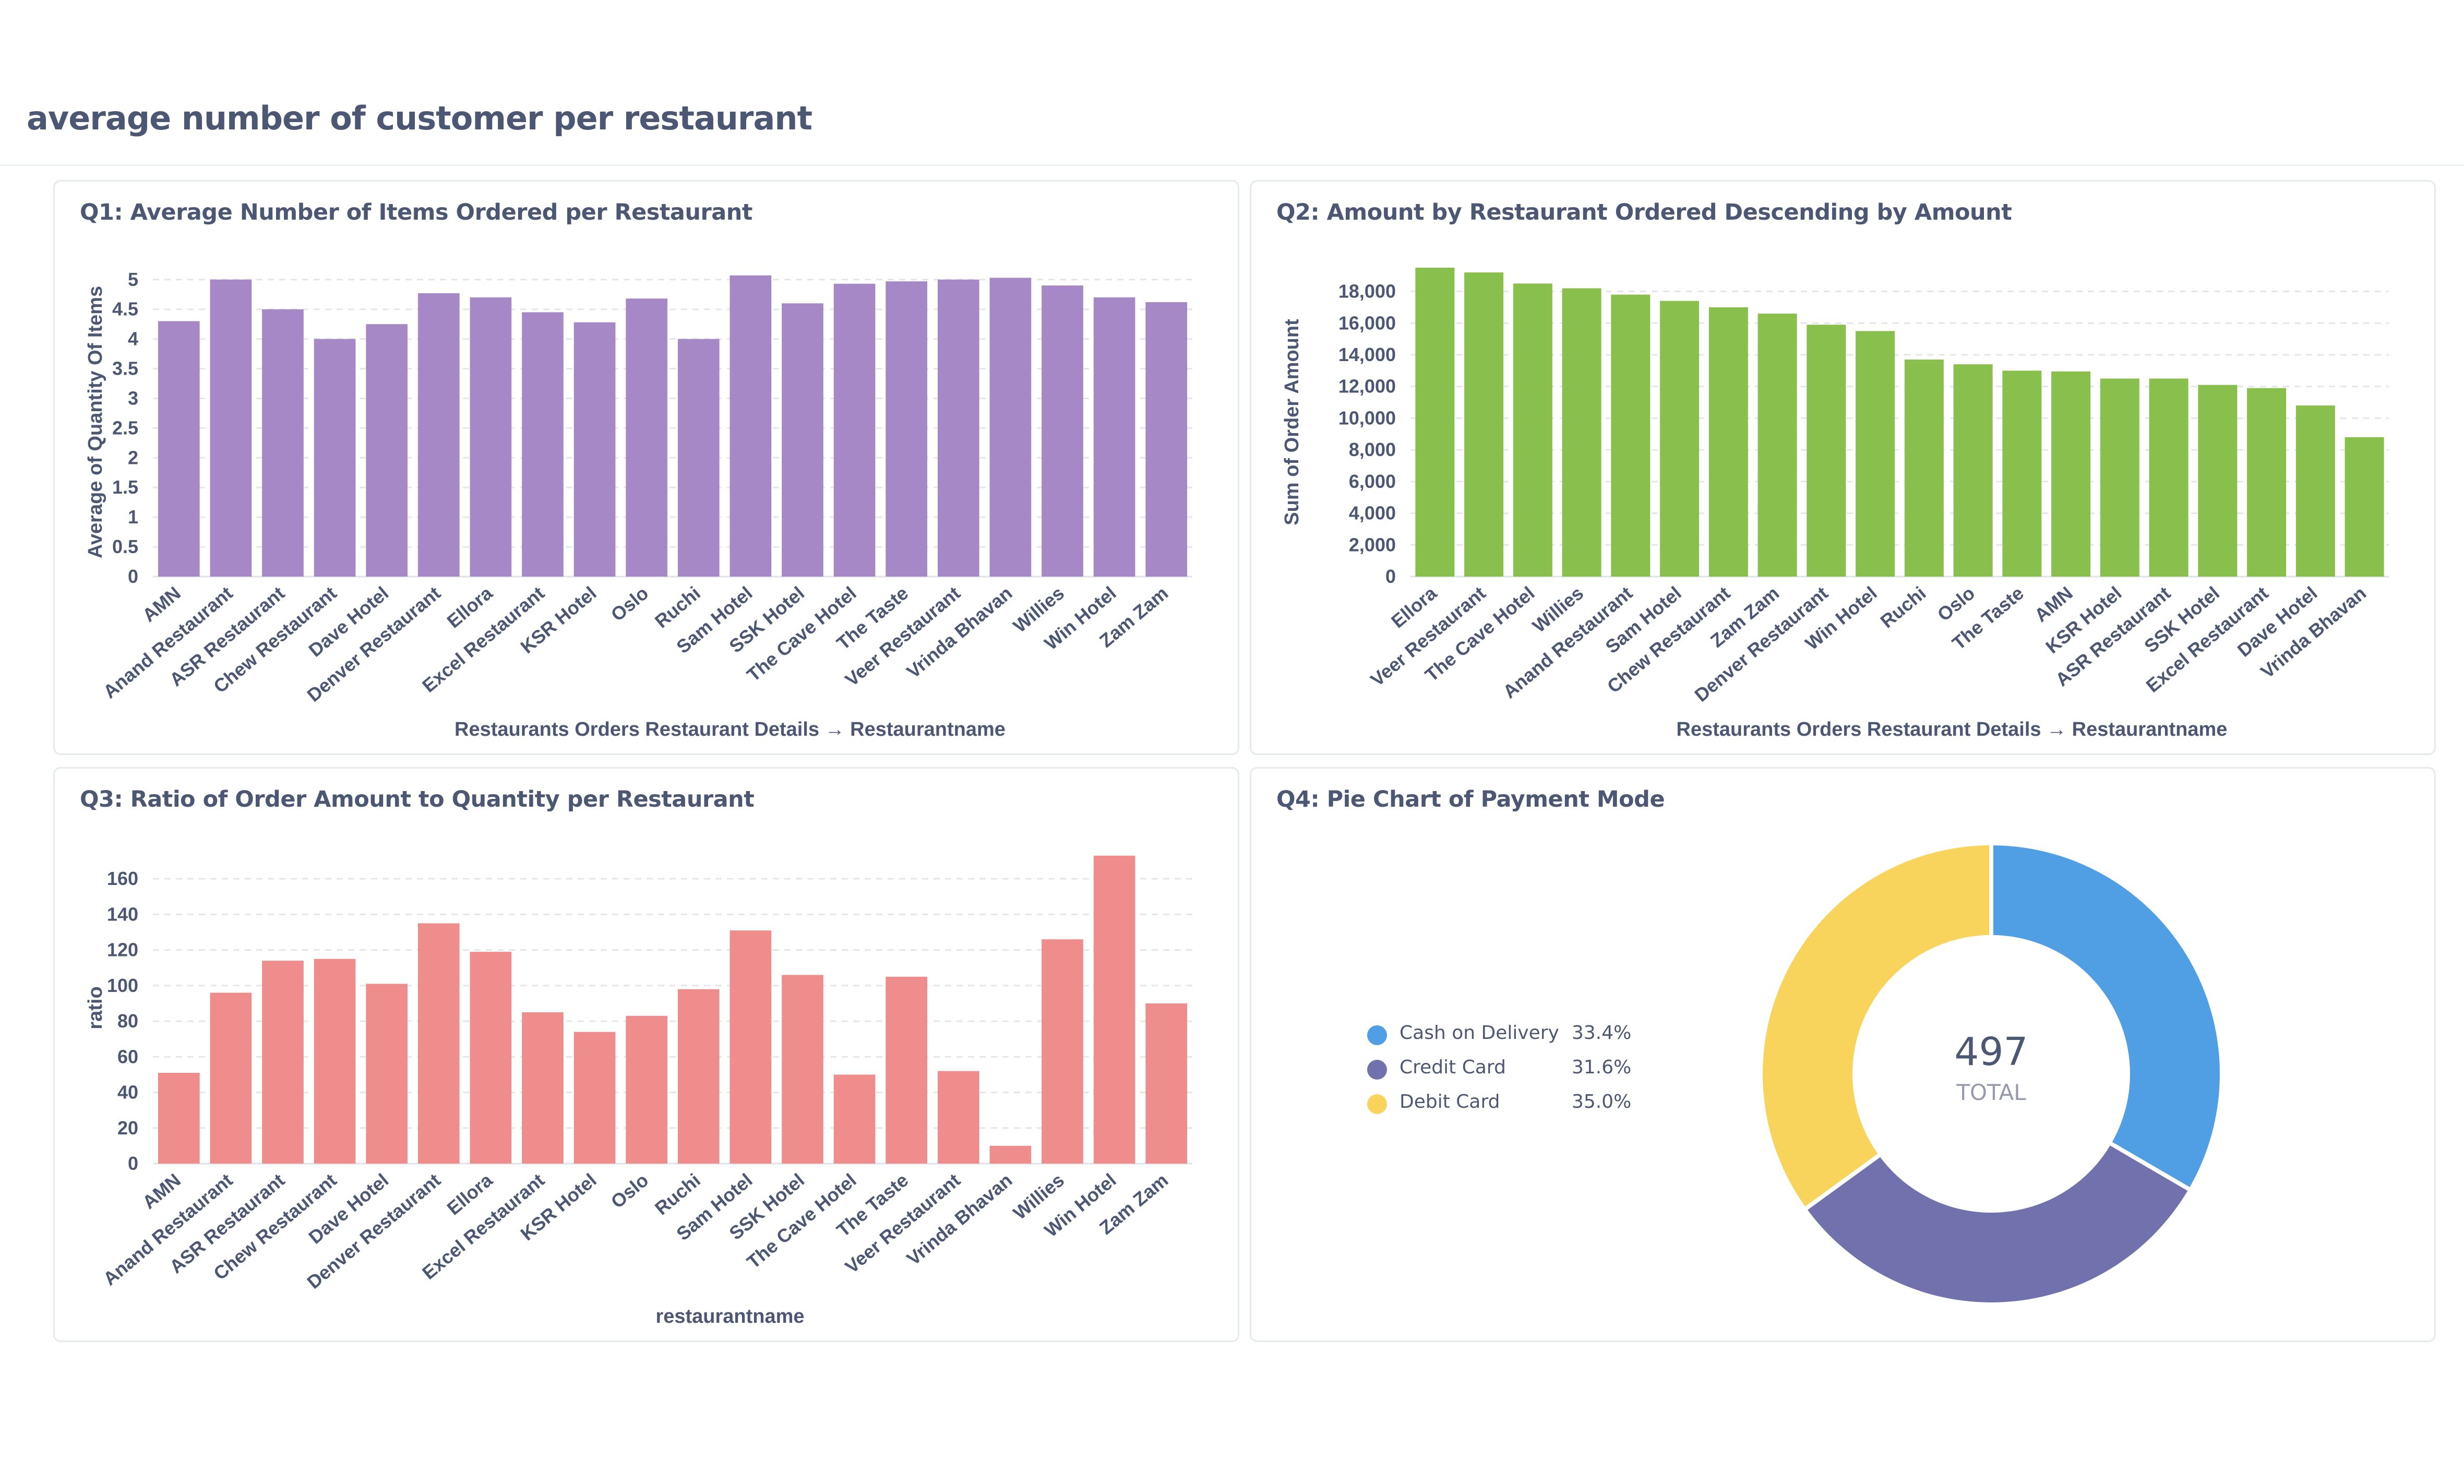 The width and height of the screenshot is (2464, 1484). I want to click on y-tick-label: 60, so click(127, 1056).